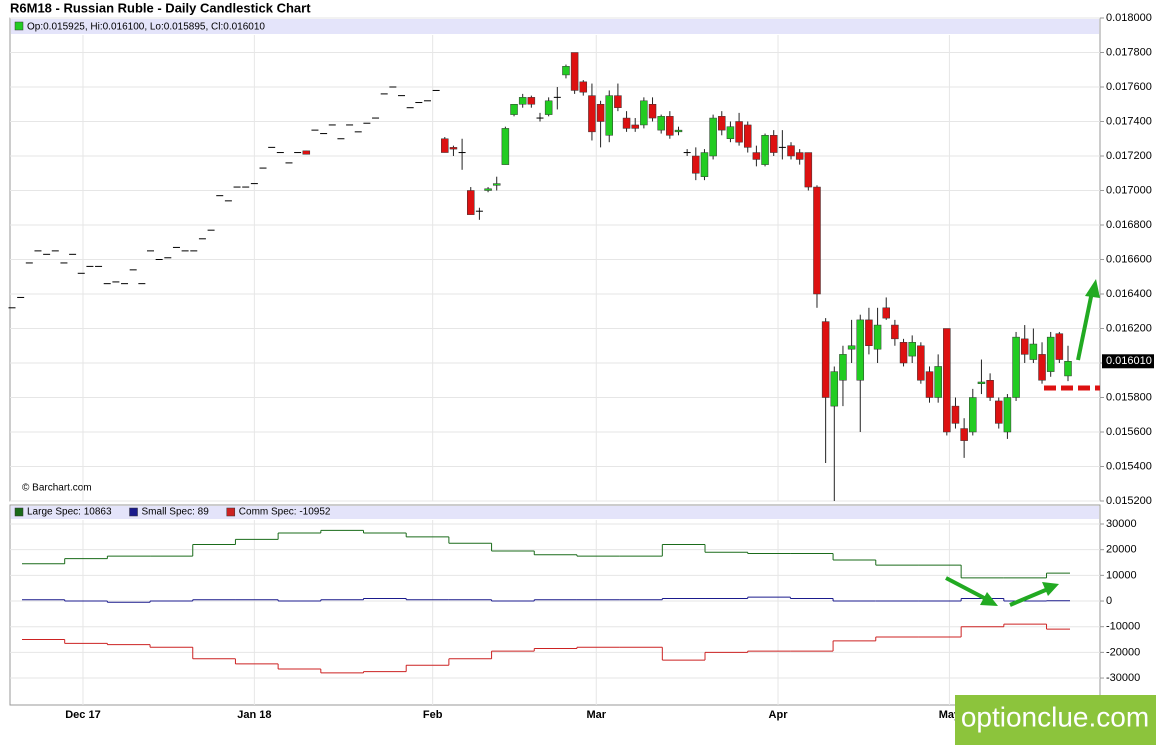 This screenshot has height=745, width=1156. Describe the element at coordinates (555, 512) in the screenshot. I see `lower-legend-bar` at that location.